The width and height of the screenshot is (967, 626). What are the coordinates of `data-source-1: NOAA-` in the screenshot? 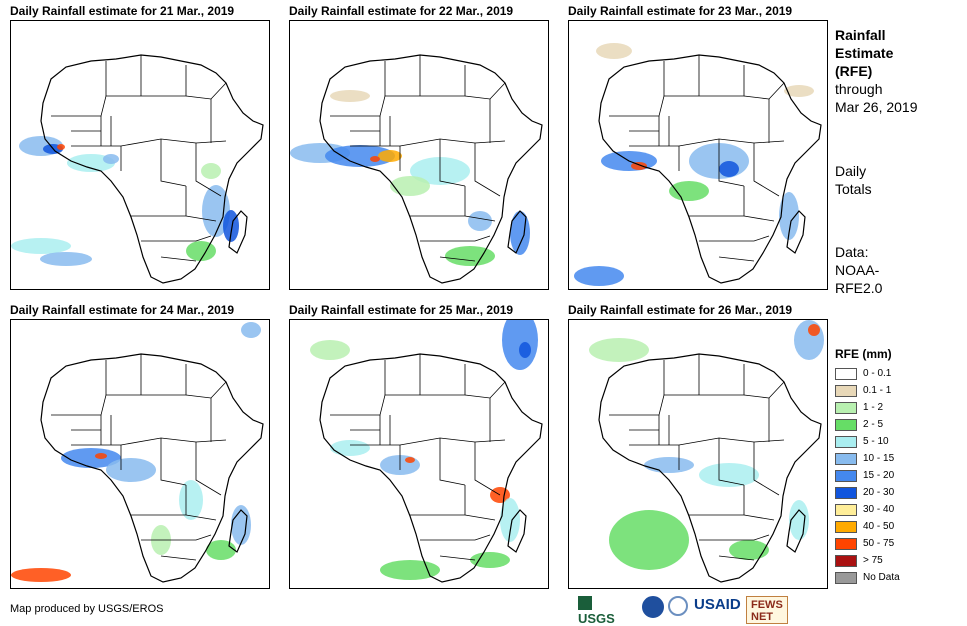 It's located at (857, 270).